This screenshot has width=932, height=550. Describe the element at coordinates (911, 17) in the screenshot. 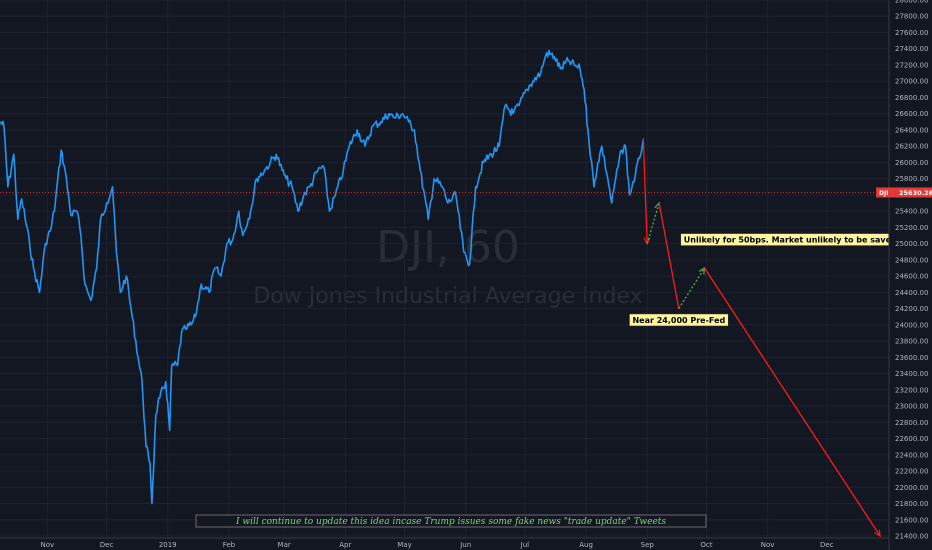

I see `y-tick-label: 27800.00` at that location.